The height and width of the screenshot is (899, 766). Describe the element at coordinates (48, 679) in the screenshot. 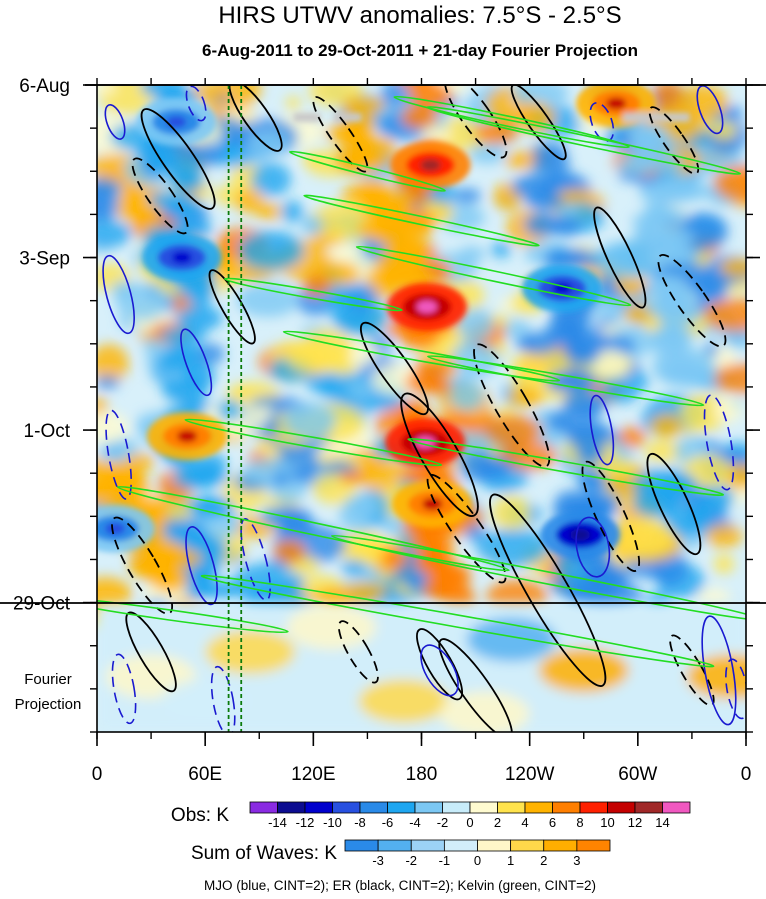

I see `projection-label-line1: Fourier` at that location.